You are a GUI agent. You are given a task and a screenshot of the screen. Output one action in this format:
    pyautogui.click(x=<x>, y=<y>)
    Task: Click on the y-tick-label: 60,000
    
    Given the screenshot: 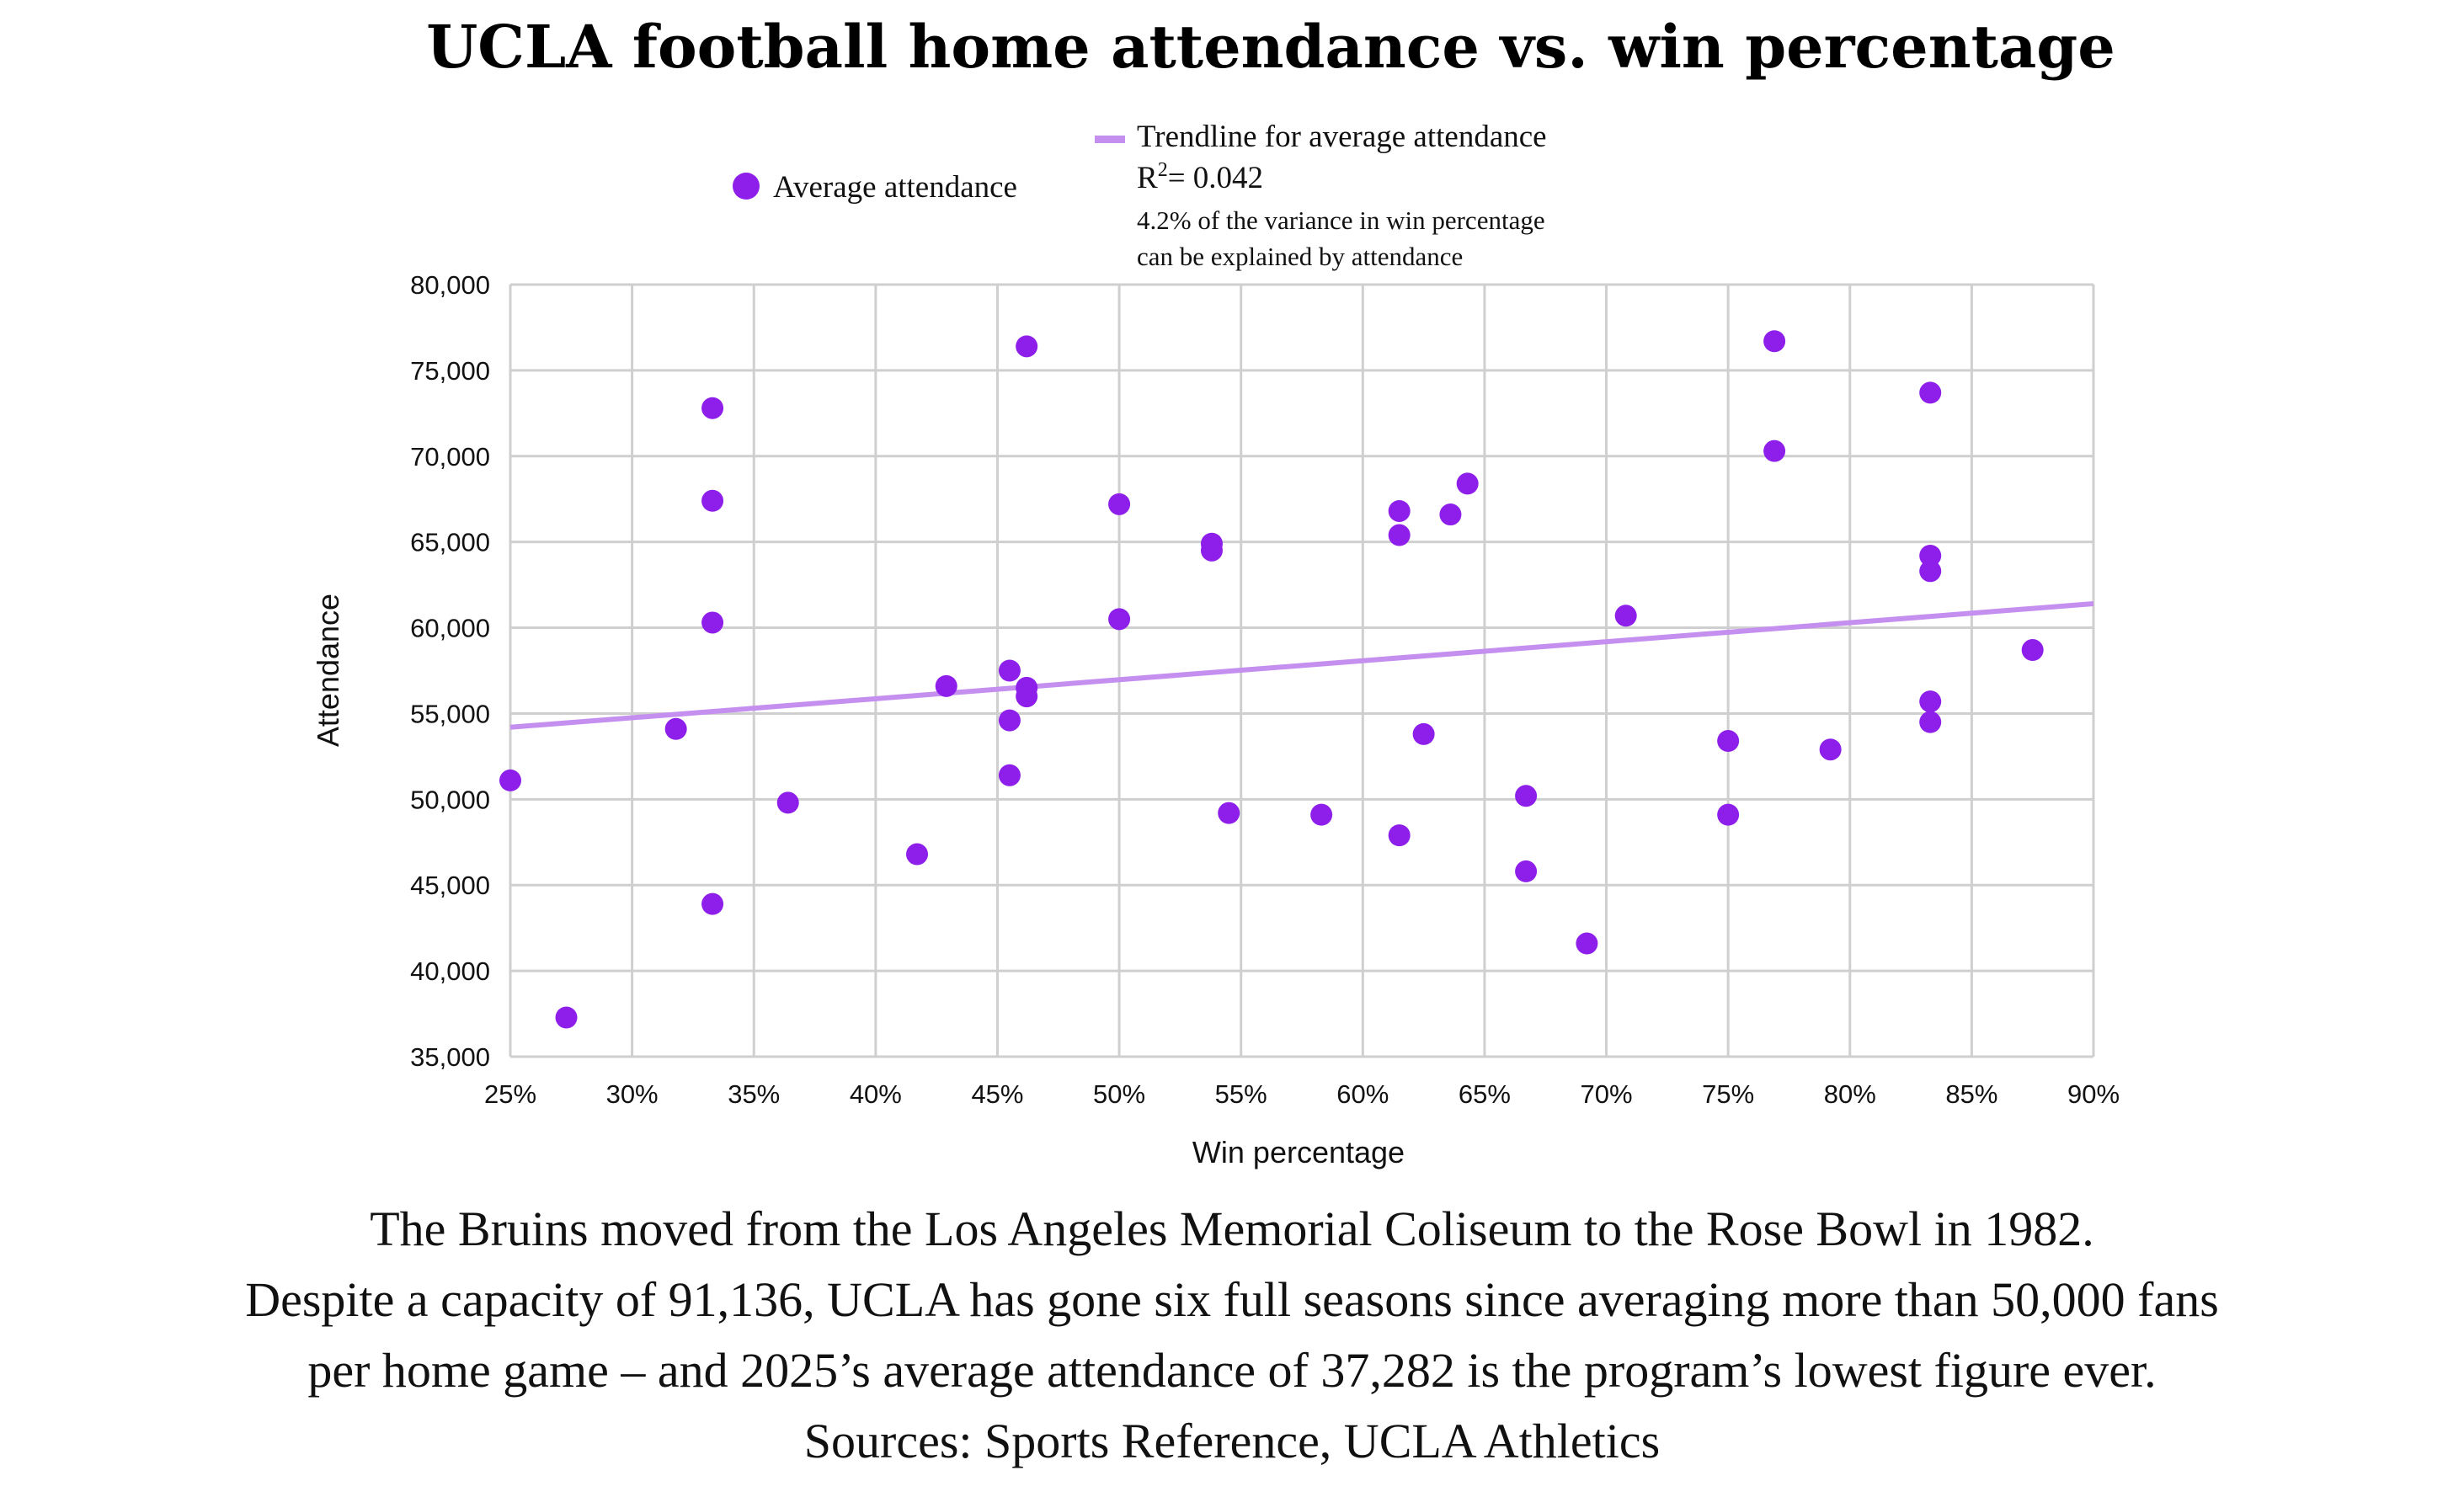 What is the action you would take?
    pyautogui.click(x=450, y=628)
    